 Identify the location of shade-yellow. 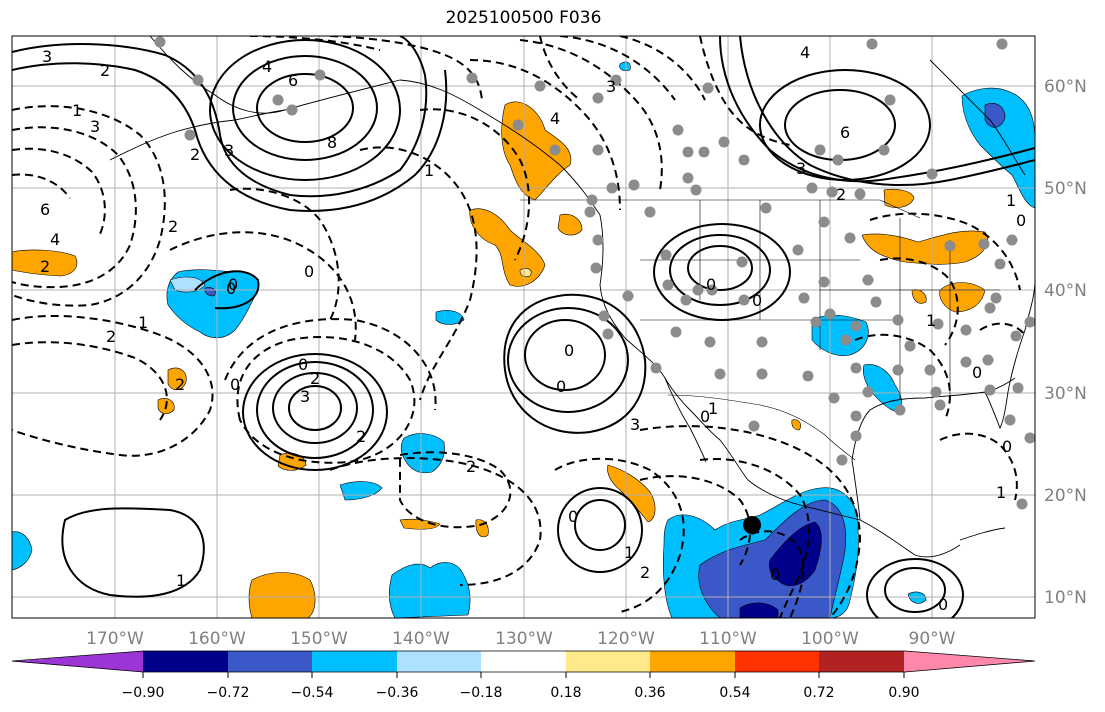
(525, 273).